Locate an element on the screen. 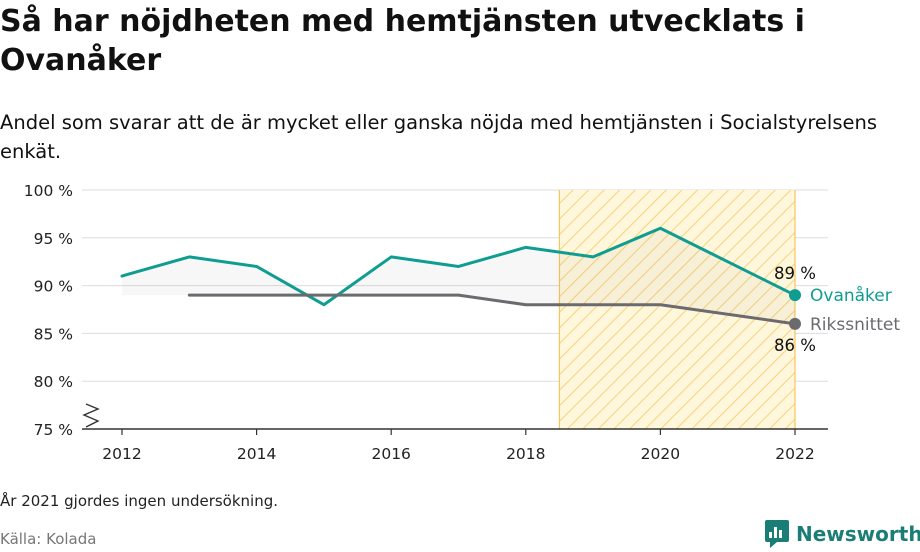  source-text: Källa: Kolada is located at coordinates (48, 539).